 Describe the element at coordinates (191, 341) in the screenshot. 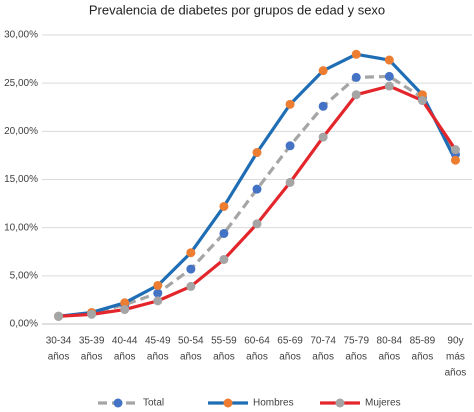

I see `x-tick-label: 50-54` at that location.